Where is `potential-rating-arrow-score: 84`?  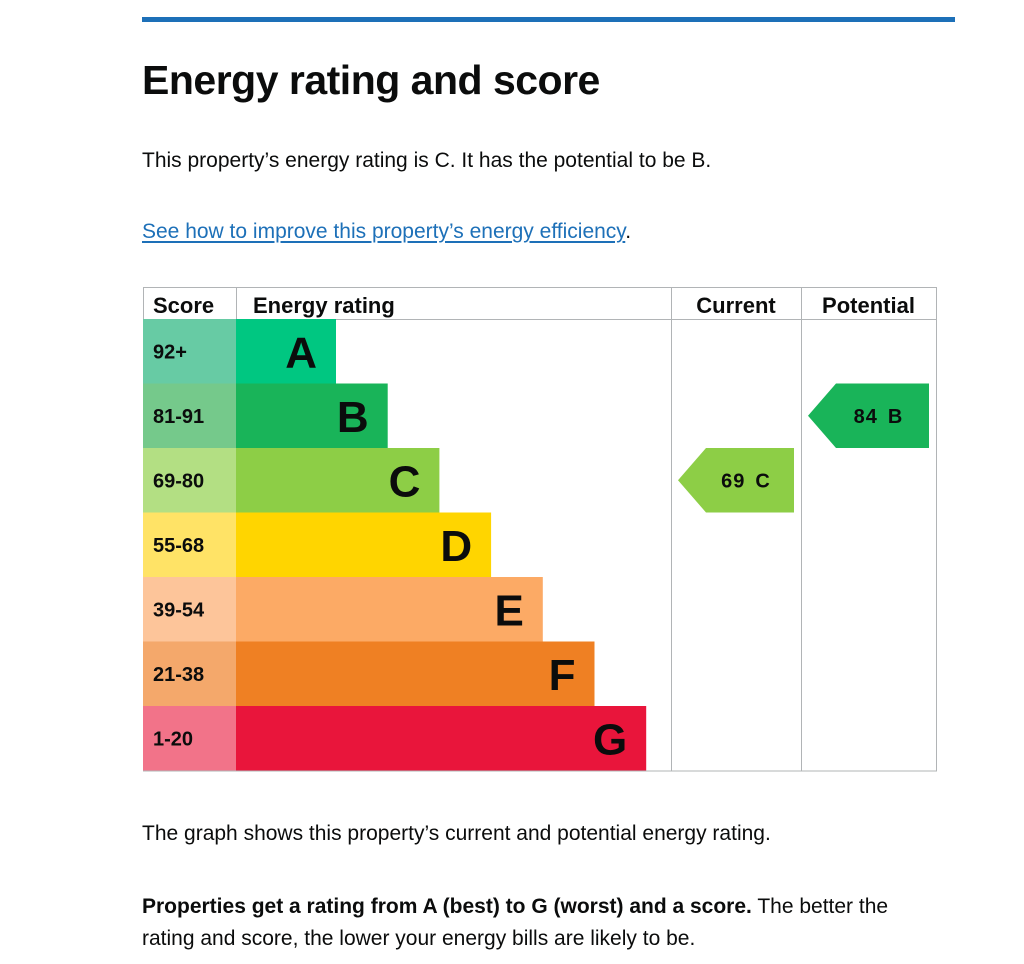 potential-rating-arrow-score: 84 is located at coordinates (866, 417).